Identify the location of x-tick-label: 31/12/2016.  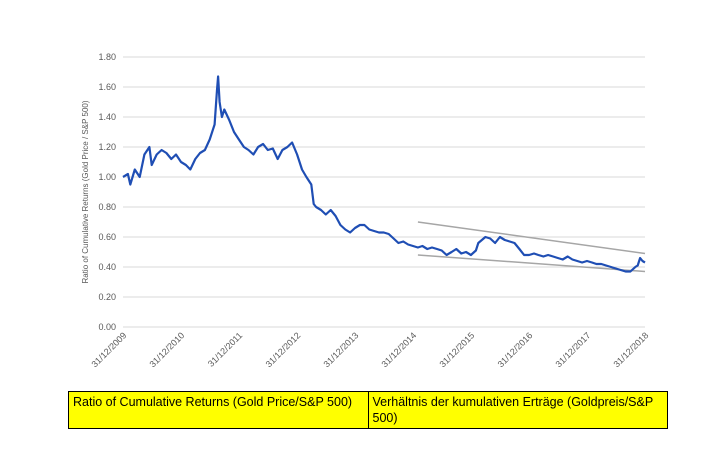
(515, 349).